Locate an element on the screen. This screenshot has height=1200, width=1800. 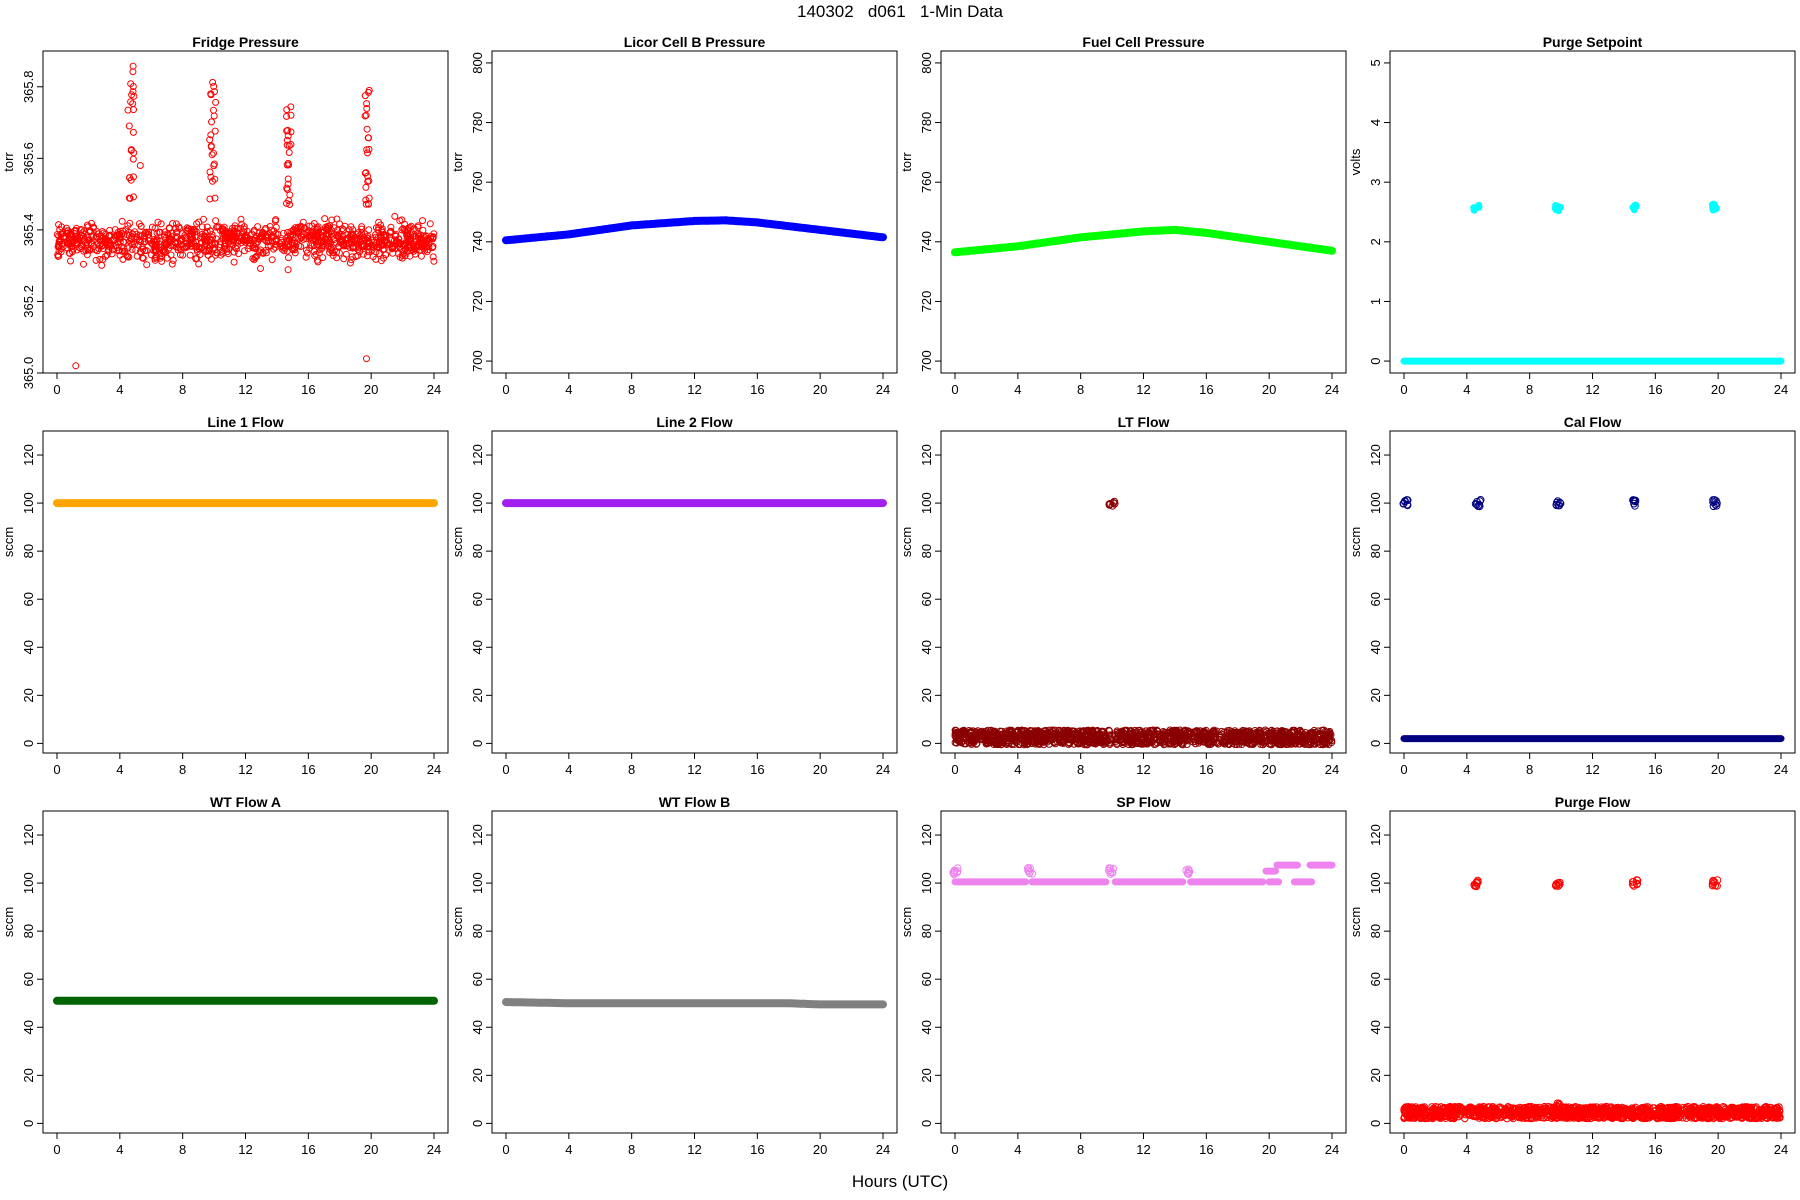
data-points is located at coordinates (1143, 241).